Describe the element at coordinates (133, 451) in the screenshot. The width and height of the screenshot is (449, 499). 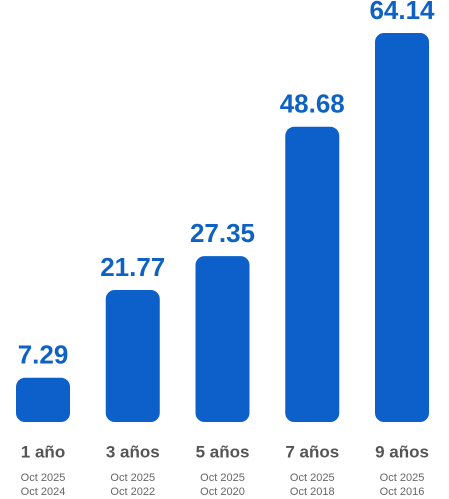
I see `category-label: 3 años` at that location.